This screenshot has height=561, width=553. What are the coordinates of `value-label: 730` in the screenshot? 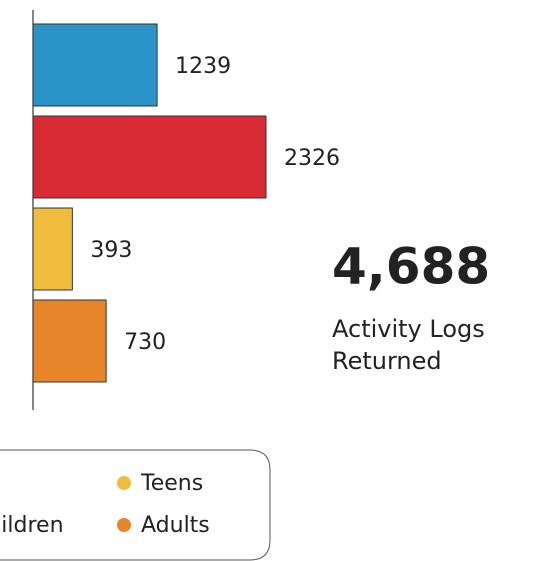 It's located at (145, 342).